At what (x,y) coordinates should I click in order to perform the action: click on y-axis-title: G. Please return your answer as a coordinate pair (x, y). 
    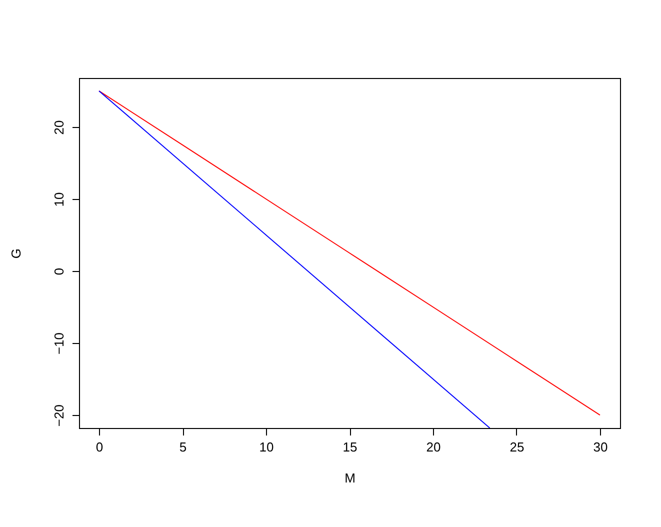
    Looking at the image, I should click on (16, 253).